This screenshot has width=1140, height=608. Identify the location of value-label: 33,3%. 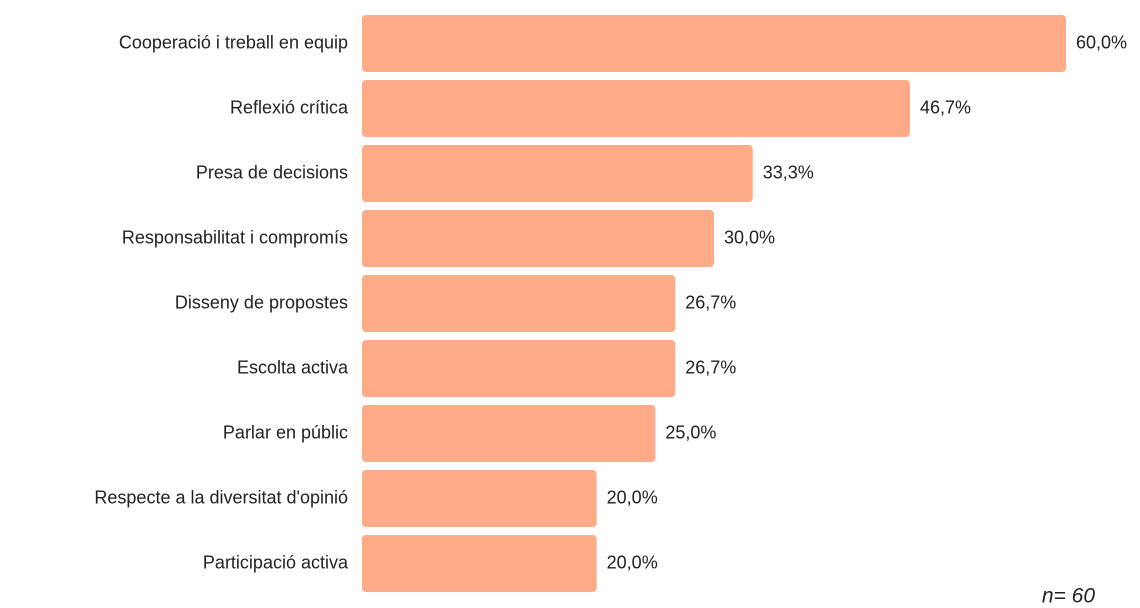
(788, 172).